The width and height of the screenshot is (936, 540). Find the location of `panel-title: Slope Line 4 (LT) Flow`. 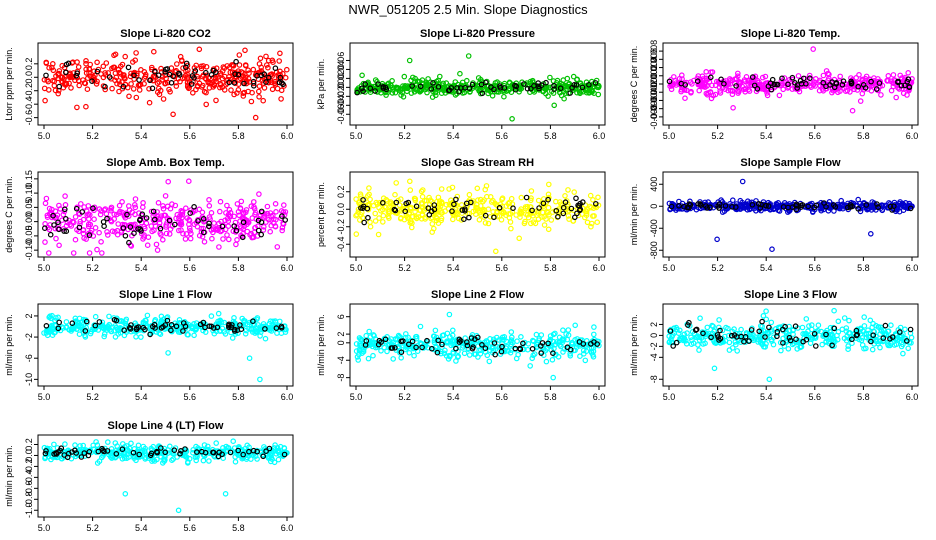

panel-title: Slope Line 4 (LT) Flow is located at coordinates (166, 426).